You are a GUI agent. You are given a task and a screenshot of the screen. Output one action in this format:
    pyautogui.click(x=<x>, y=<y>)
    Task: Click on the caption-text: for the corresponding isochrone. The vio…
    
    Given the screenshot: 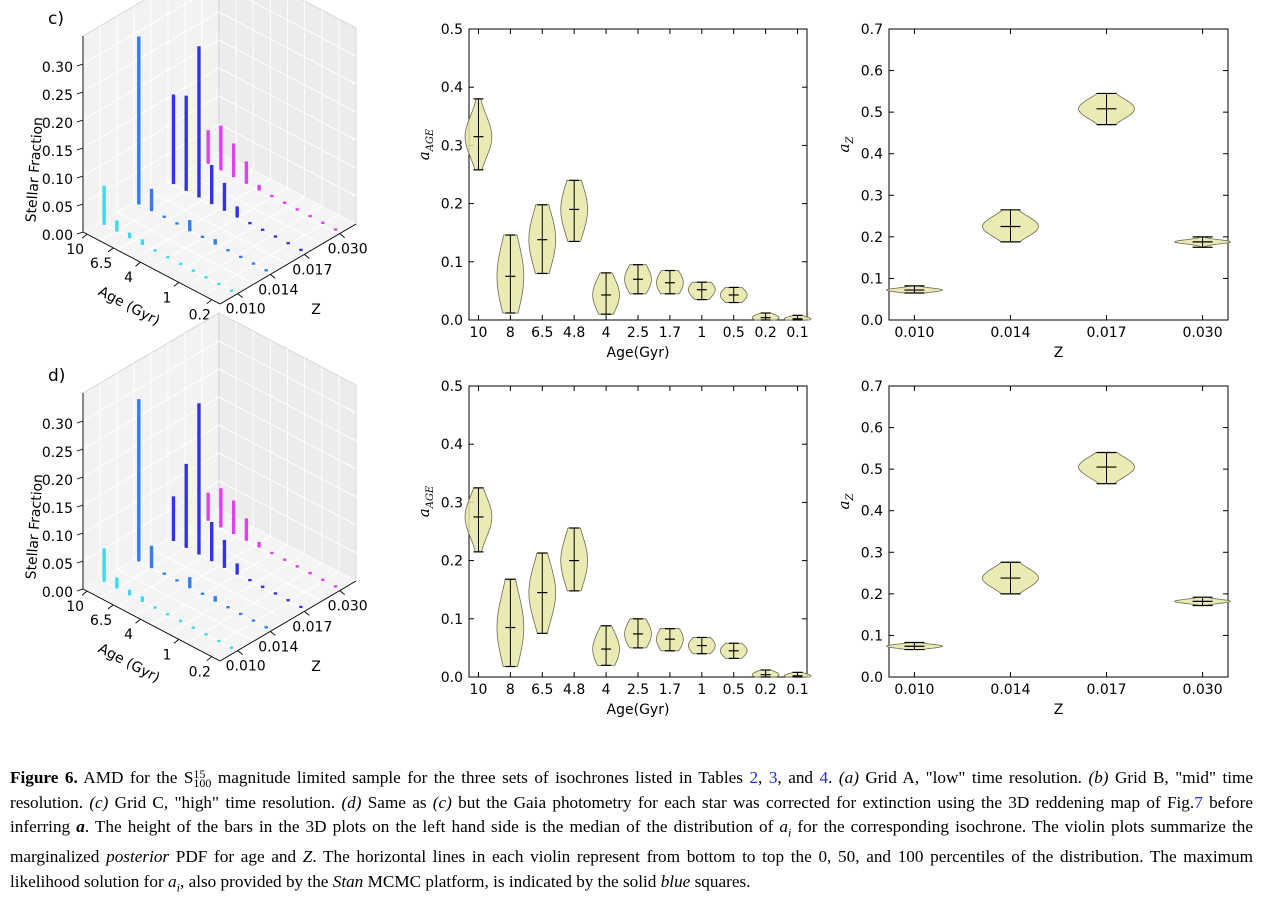 What is the action you would take?
    pyautogui.click(x=632, y=842)
    